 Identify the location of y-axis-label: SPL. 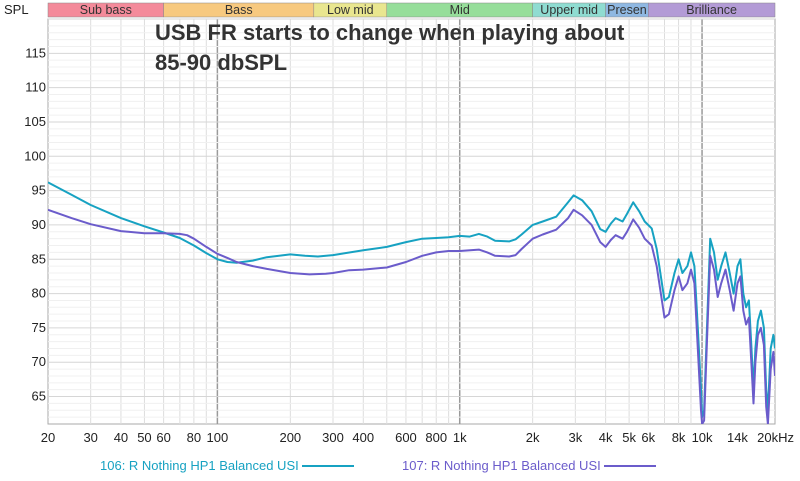
(16, 9).